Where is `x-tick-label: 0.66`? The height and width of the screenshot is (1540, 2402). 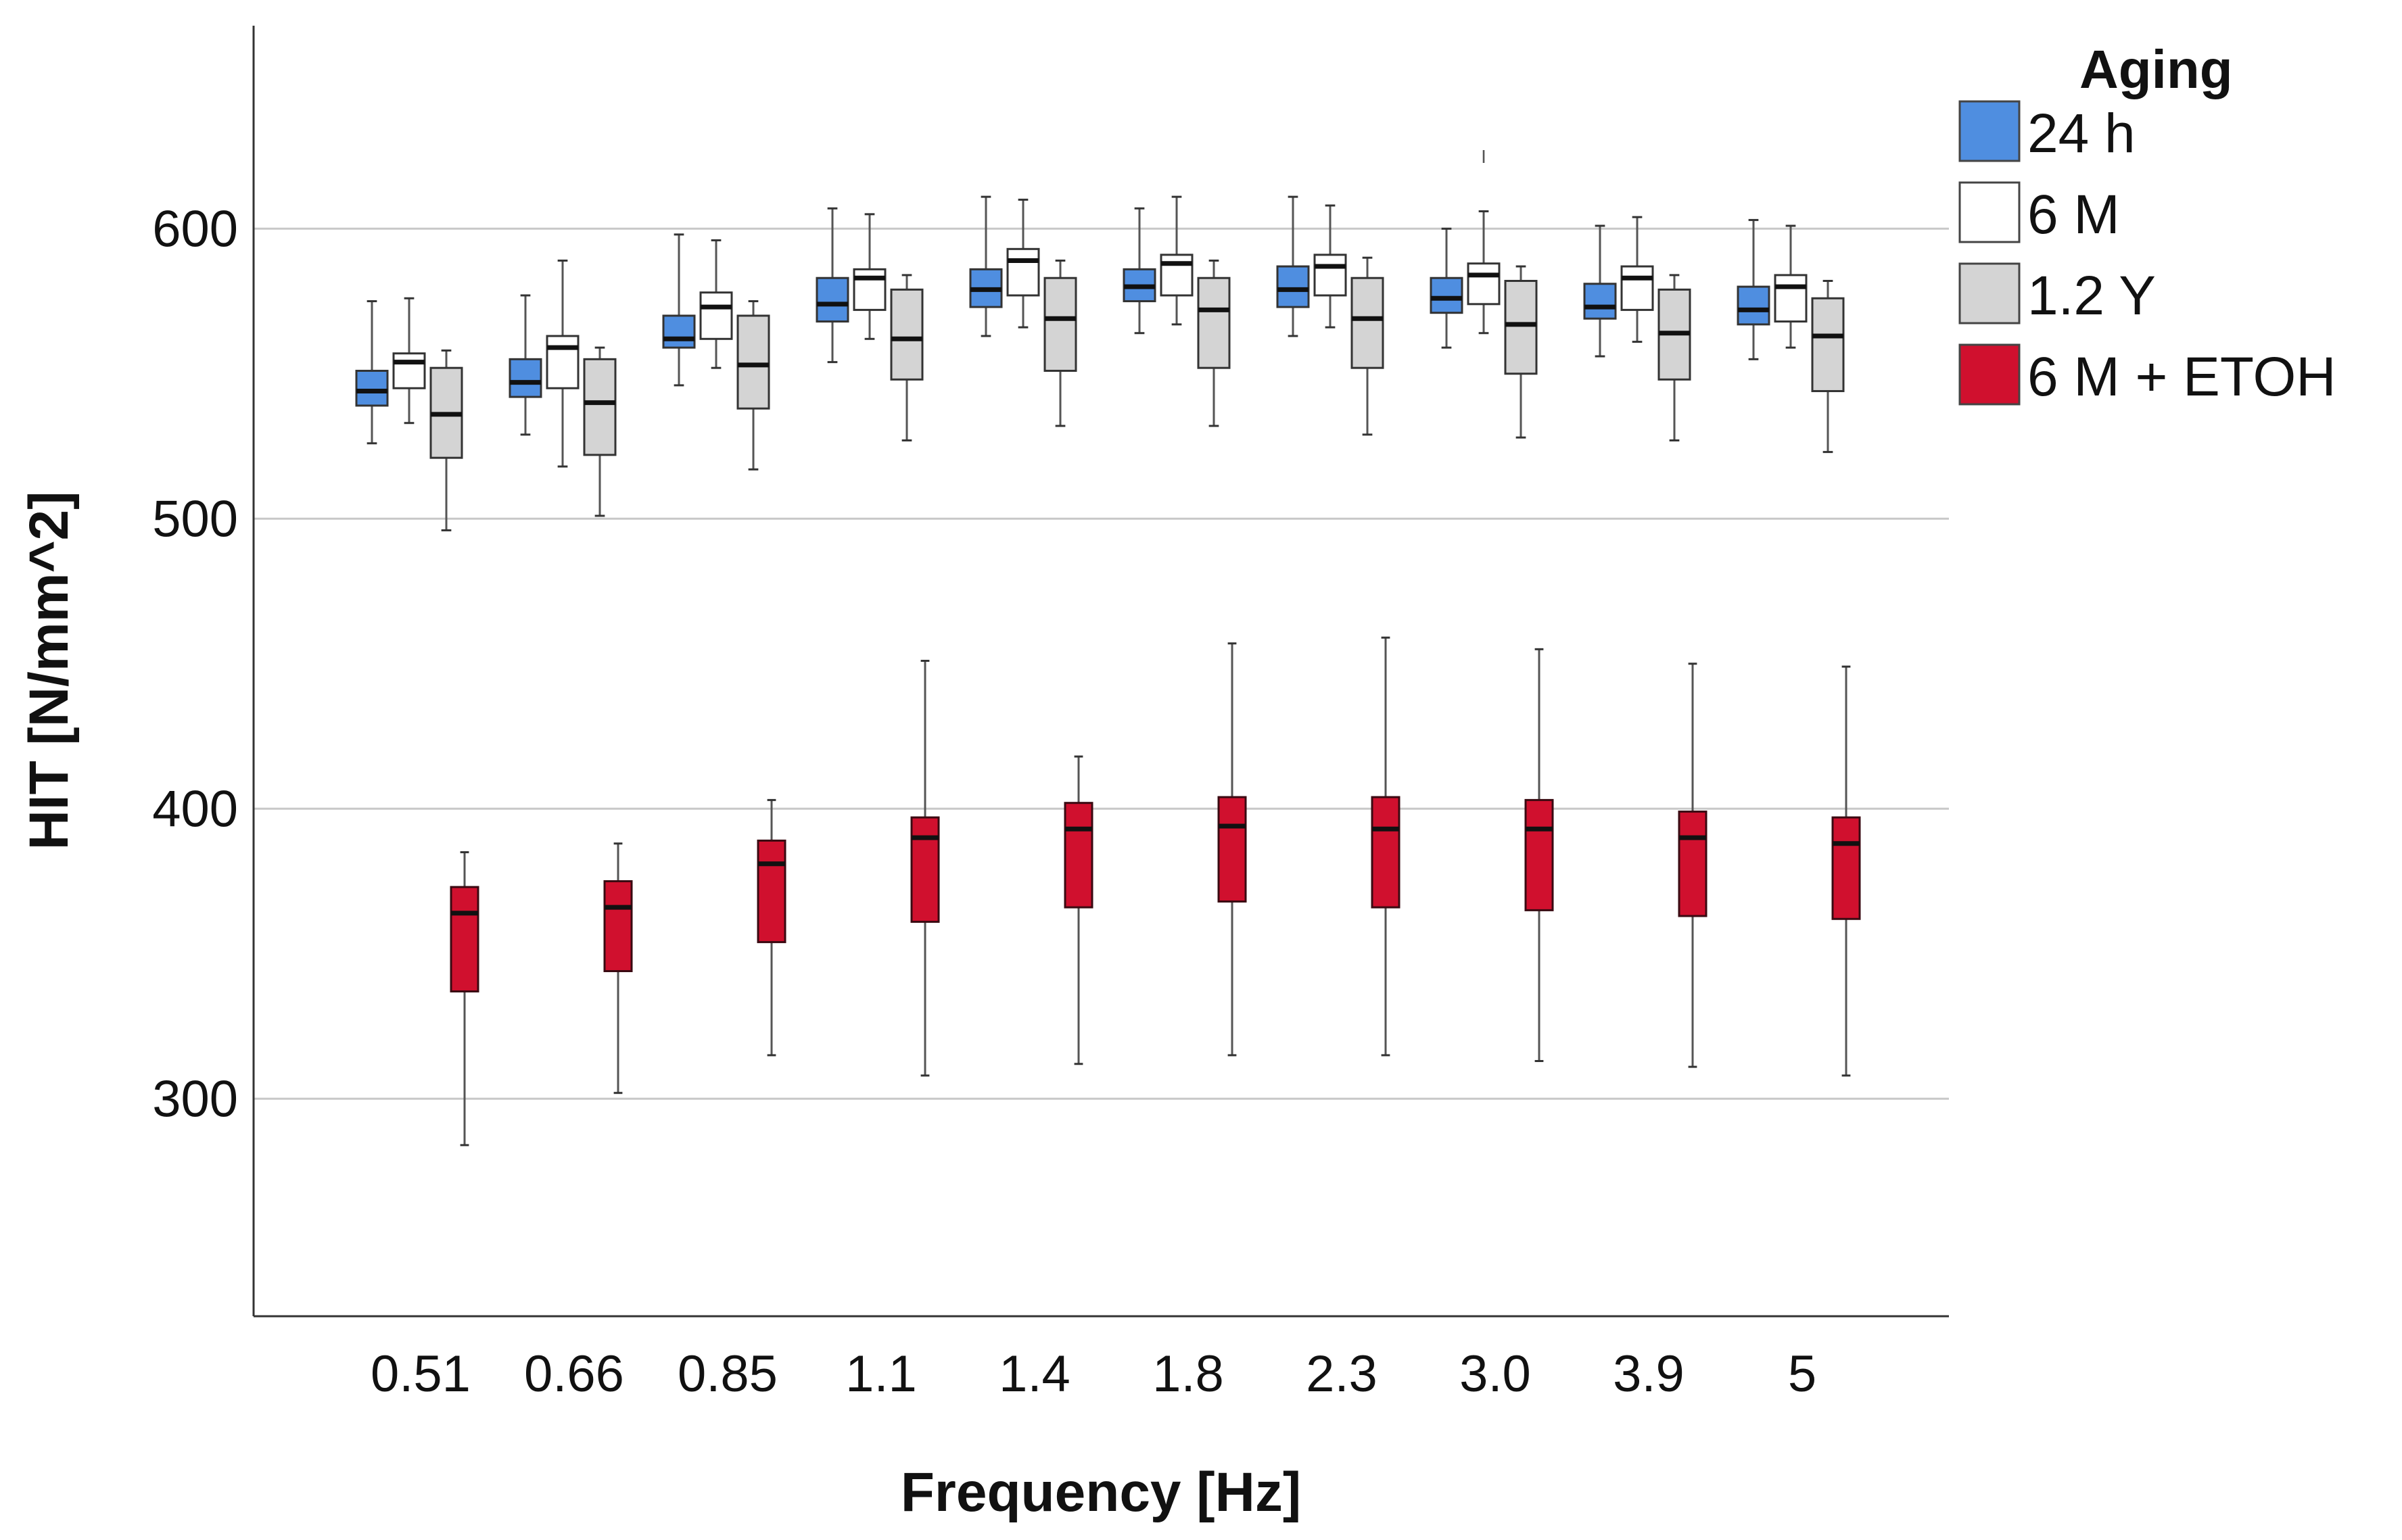 x-tick-label: 0.66 is located at coordinates (574, 1374).